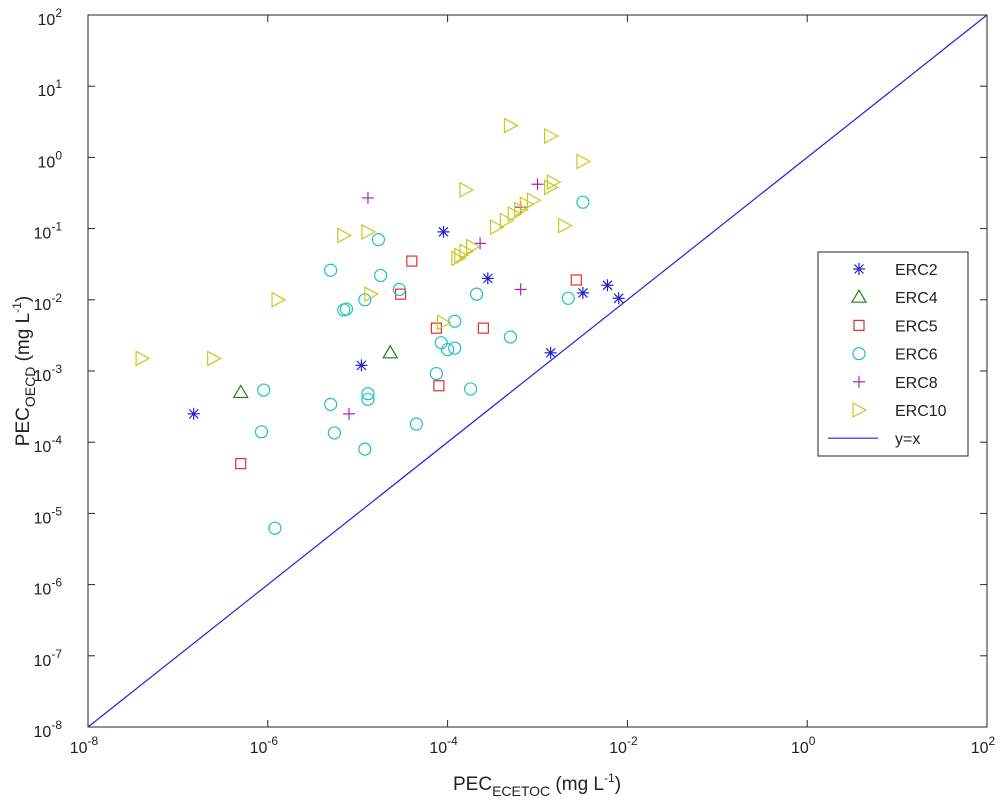 This screenshot has height=806, width=1000. What do you see at coordinates (803, 745) in the screenshot?
I see `x-tick-label: 10⁰` at bounding box center [803, 745].